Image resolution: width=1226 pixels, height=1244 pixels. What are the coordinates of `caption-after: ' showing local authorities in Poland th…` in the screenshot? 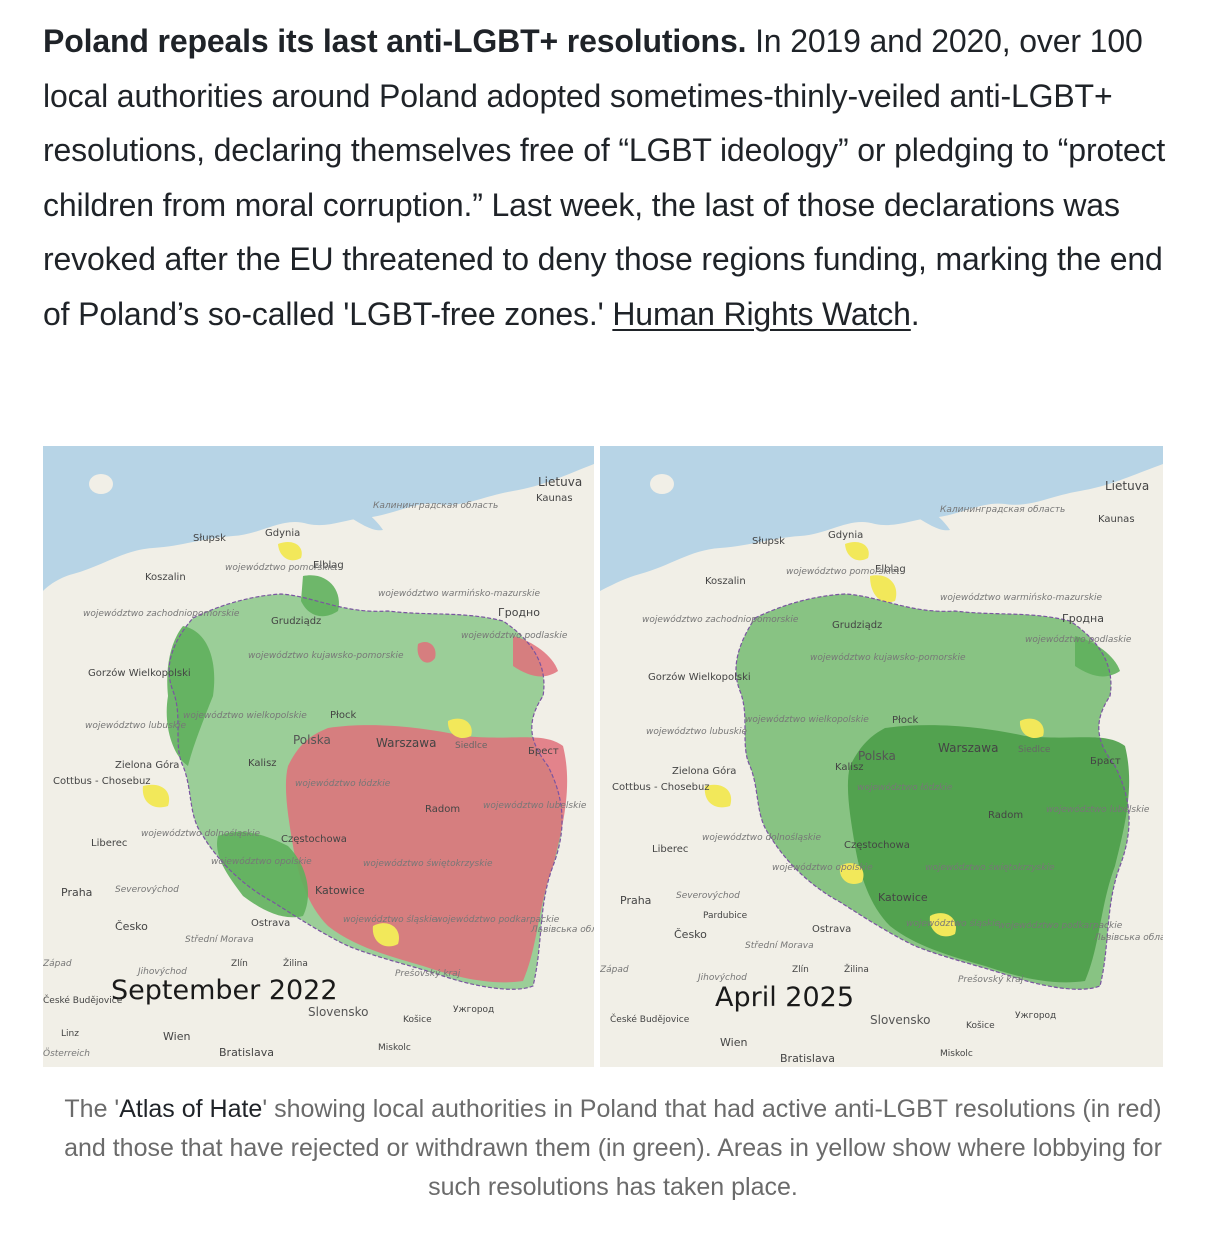 It's located at (613, 1148).